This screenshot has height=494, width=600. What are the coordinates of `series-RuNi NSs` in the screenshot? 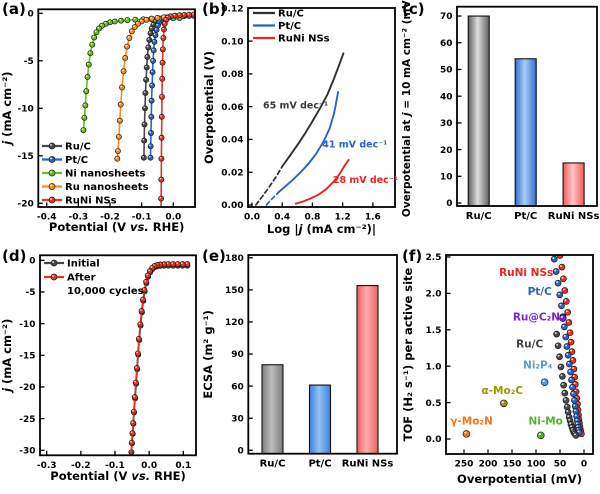 It's located at (322, 181).